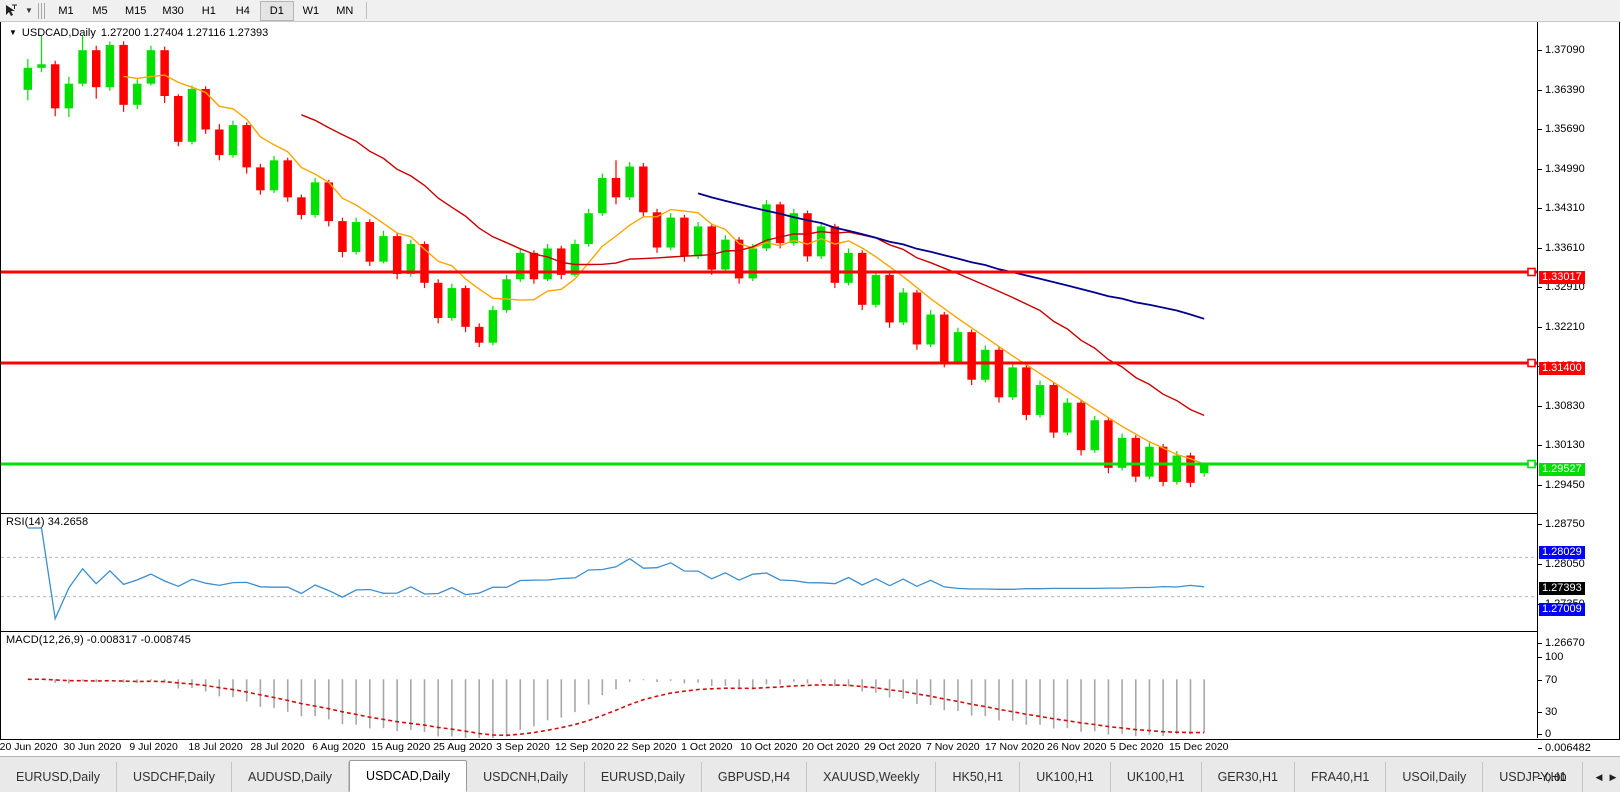  What do you see at coordinates (1561, 248) in the screenshot?
I see `price-tick: 1.33610` at bounding box center [1561, 248].